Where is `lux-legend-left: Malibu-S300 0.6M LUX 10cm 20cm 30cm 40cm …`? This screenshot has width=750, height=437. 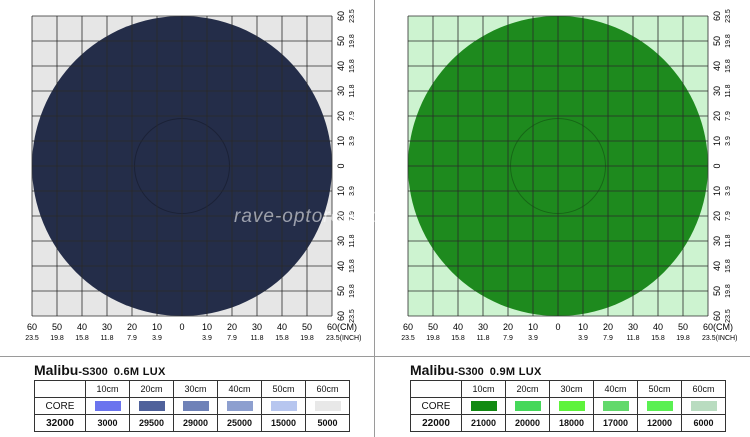
lux-legend-left: Malibu-S300 0.6M LUX 10cm 20cm 30cm 40cm … is located at coordinates (204, 398).